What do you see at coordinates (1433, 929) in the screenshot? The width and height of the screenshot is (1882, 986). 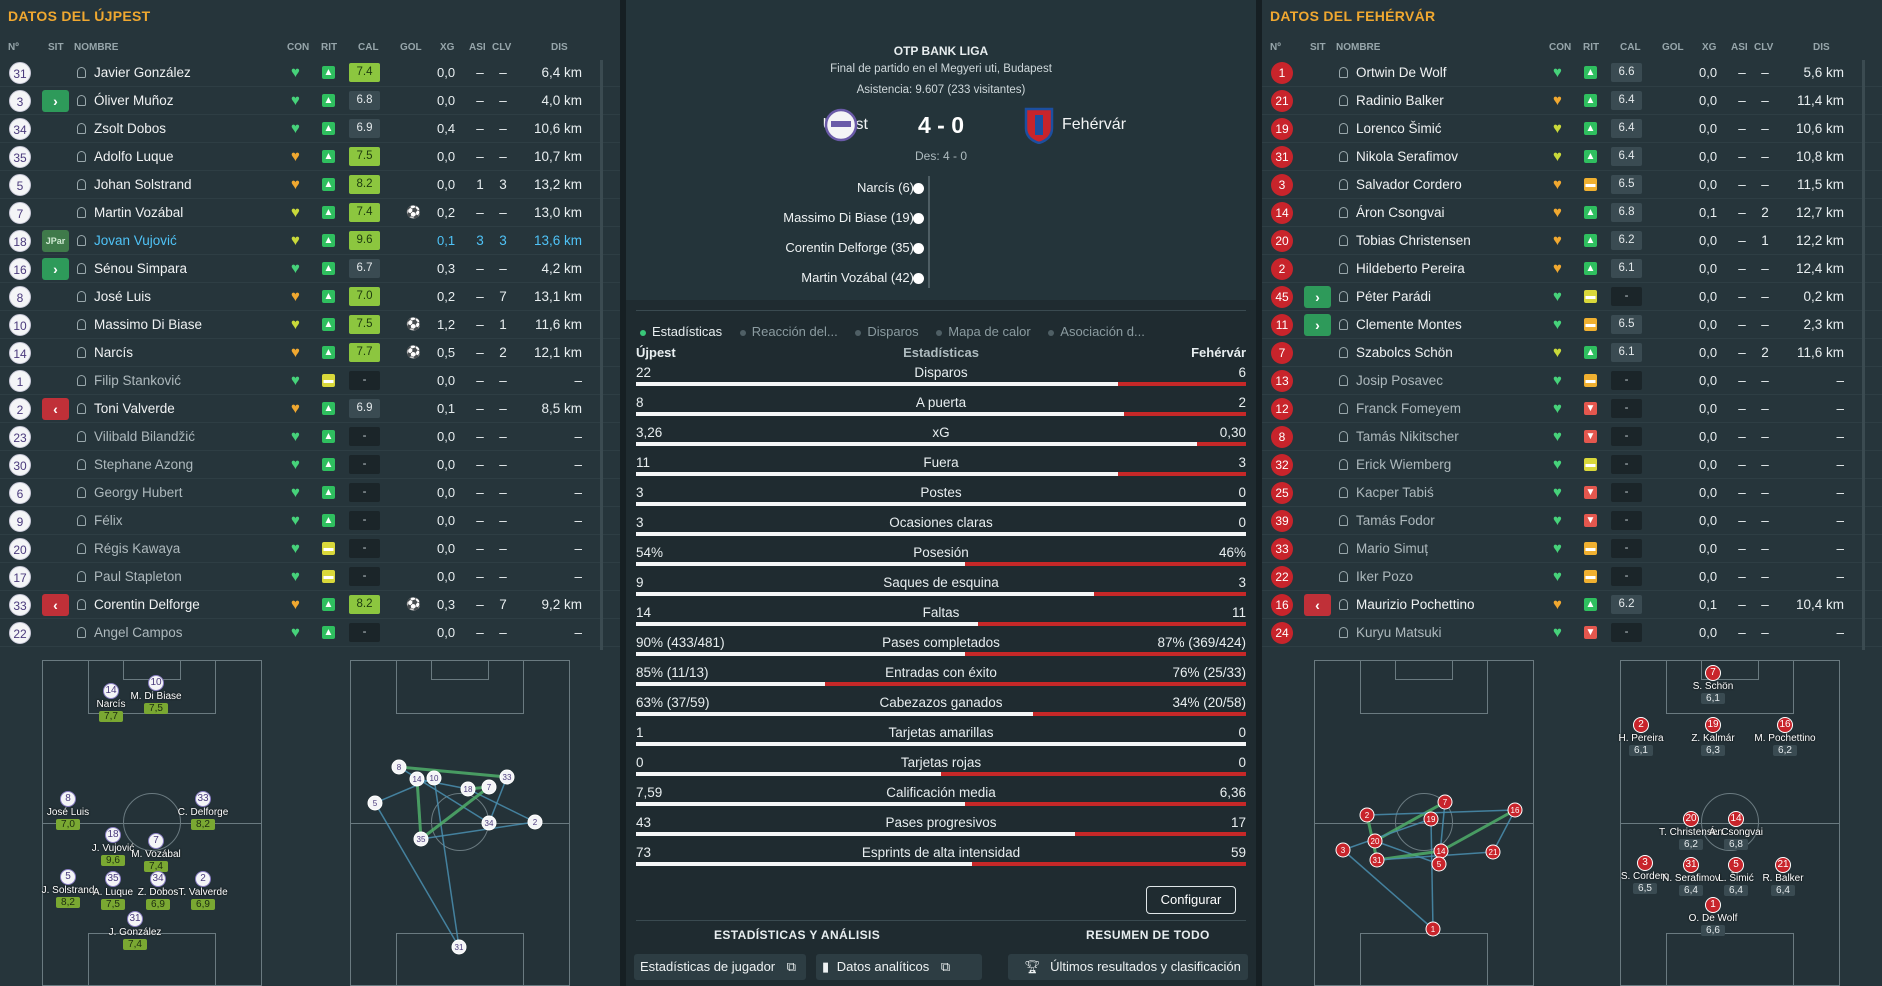 I see `pass-node: 1` at bounding box center [1433, 929].